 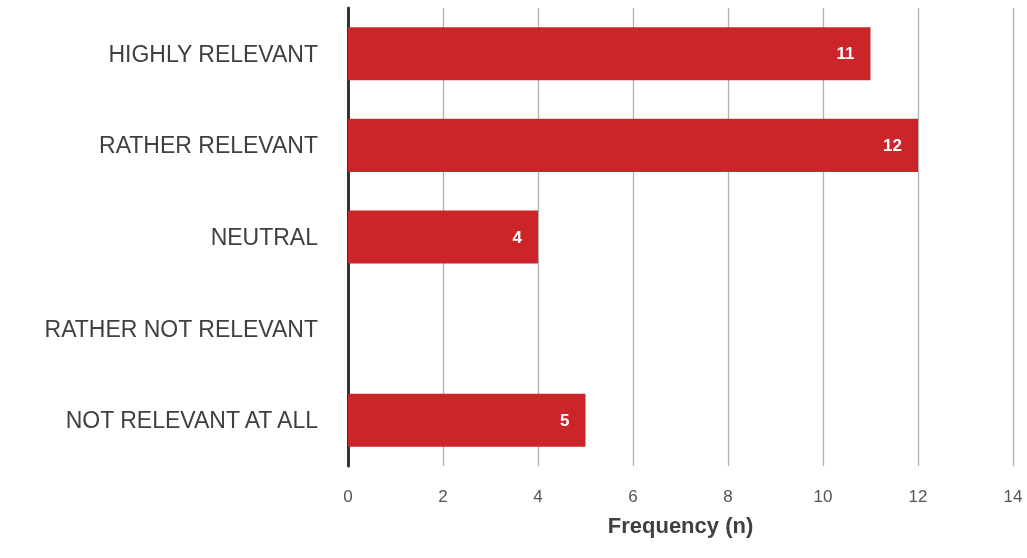 I want to click on data-label: 12, so click(x=892, y=145).